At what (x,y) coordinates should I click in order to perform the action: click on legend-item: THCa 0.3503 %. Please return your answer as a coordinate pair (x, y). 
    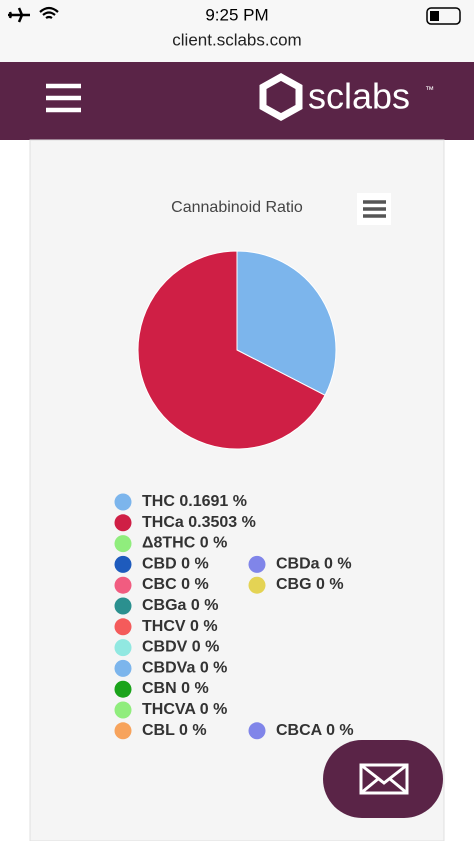
    Looking at the image, I should click on (199, 522).